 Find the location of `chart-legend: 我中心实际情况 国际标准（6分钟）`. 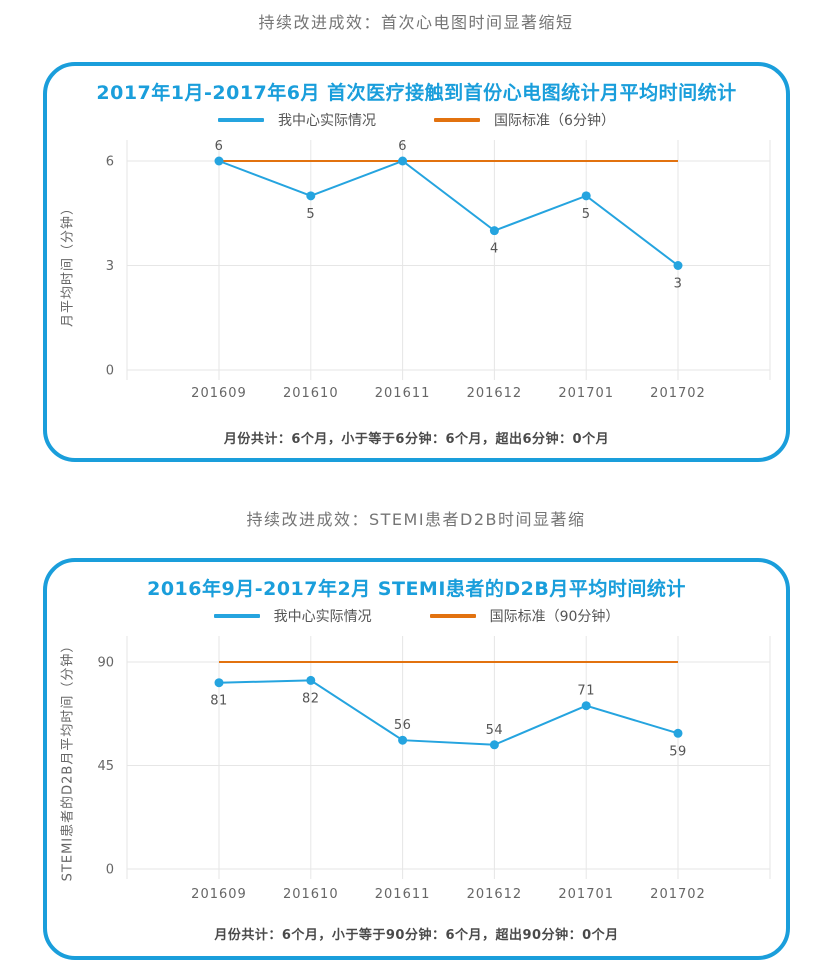

chart-legend: 我中心实际情况 国际标准（6分钟） is located at coordinates (416, 120).